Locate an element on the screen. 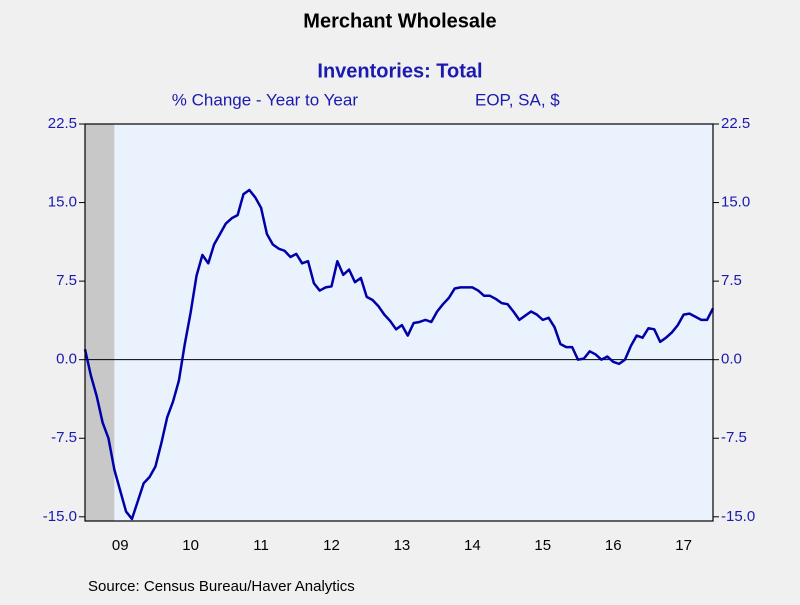  source-label: Source: Census Bureau/Haver Analytics is located at coordinates (221, 586).